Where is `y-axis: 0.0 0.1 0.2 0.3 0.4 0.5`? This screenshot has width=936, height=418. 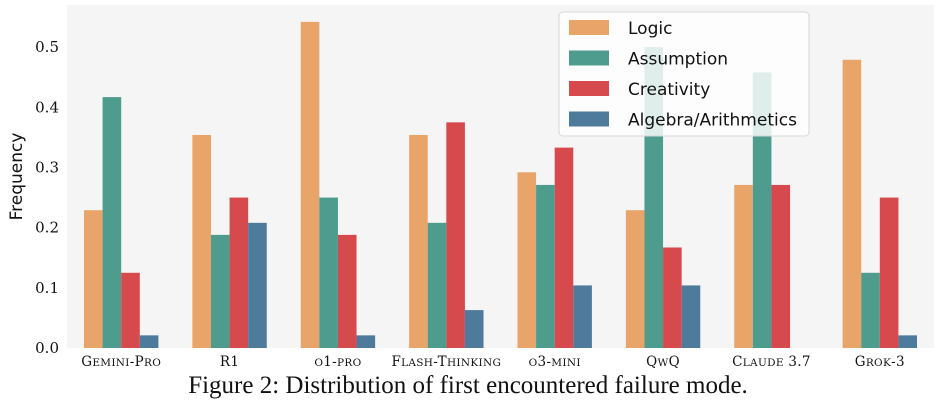 y-axis: 0.0 0.1 0.2 0.3 0.4 0.5 is located at coordinates (47, 197).